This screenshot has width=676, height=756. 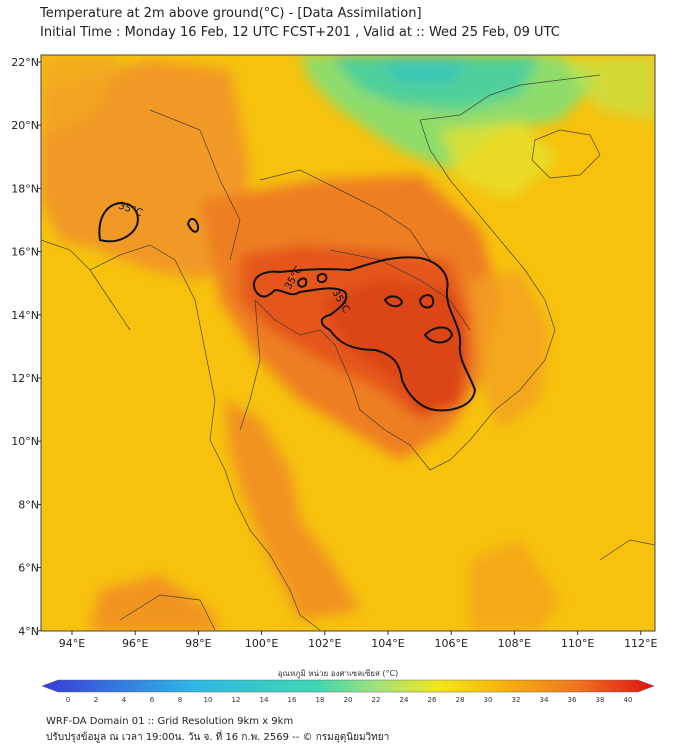 I want to click on colorbar-tick-label: 30, so click(x=488, y=700).